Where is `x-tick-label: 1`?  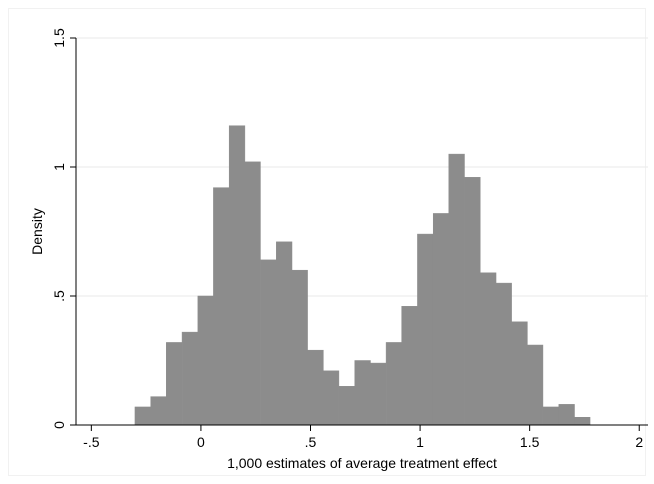 x-tick-label: 1 is located at coordinates (420, 442).